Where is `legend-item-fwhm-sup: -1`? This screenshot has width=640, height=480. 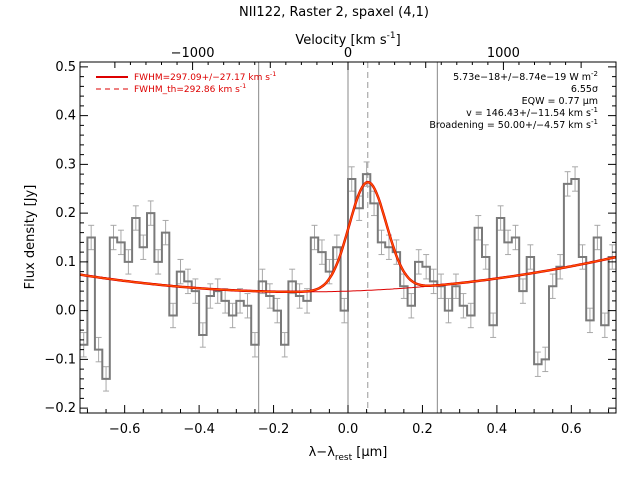
legend-item-fwhm-sup: -1 is located at coordinates (273, 74).